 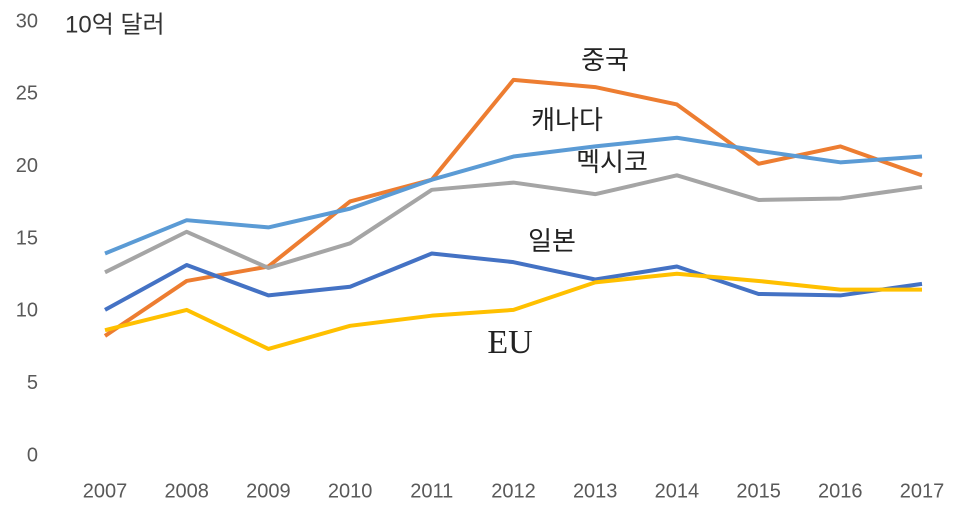 I want to click on x-tick-label: 2011, so click(x=431, y=491).